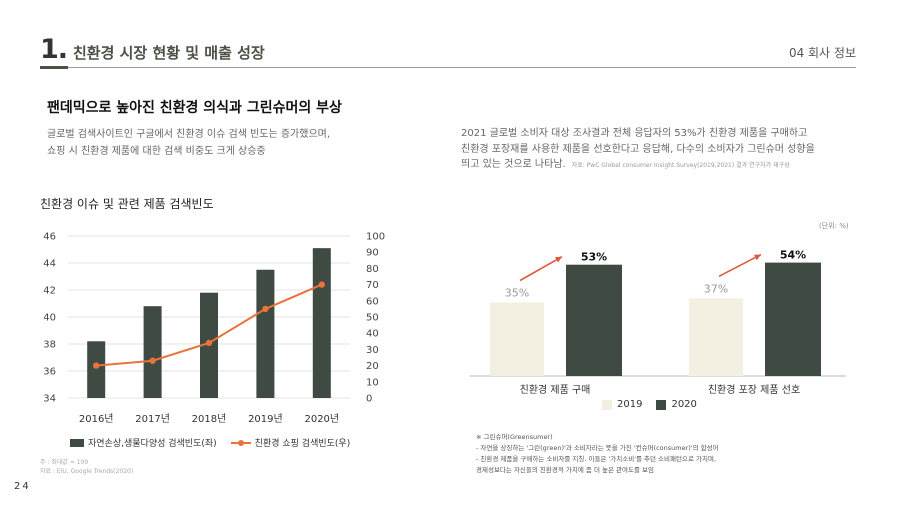 The width and height of the screenshot is (900, 506). What do you see at coordinates (793, 255) in the screenshot?
I see `data-label-2020: 54%` at bounding box center [793, 255].